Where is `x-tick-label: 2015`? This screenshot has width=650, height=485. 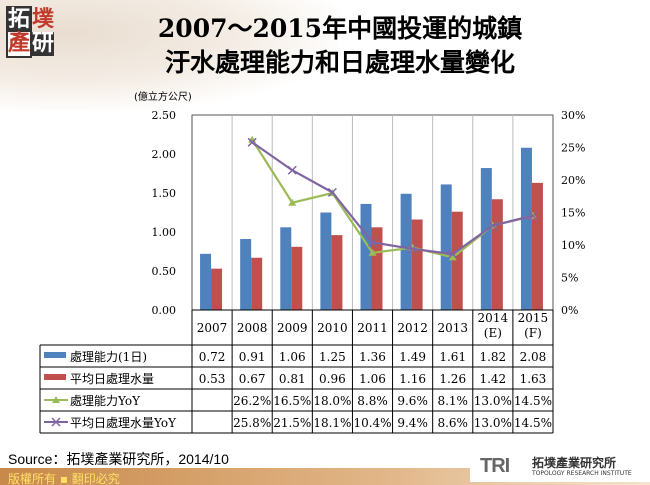 x-tick-label: 2015 is located at coordinates (533, 318).